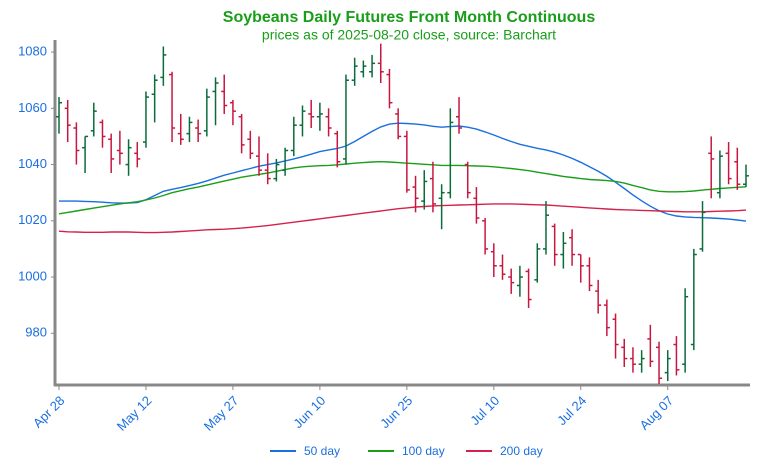 Image resolution: width=759 pixels, height=474 pixels. I want to click on x-tick-label: Jun 25, so click(396, 412).